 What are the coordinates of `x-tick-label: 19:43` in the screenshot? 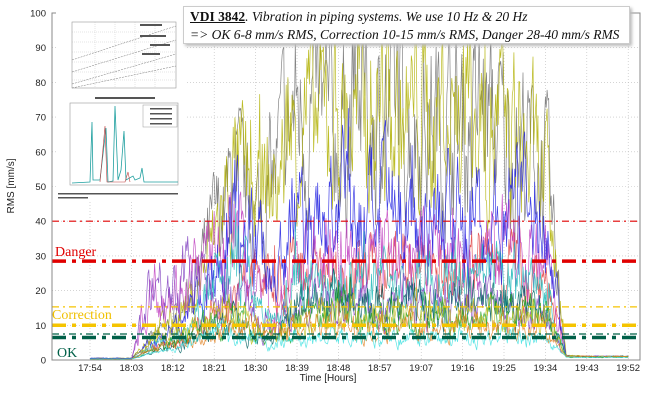 It's located at (587, 368).